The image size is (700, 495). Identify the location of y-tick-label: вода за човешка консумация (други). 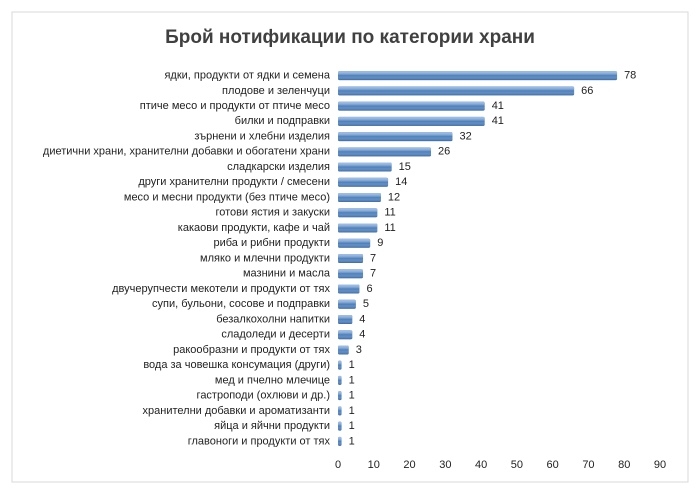
(236, 365).